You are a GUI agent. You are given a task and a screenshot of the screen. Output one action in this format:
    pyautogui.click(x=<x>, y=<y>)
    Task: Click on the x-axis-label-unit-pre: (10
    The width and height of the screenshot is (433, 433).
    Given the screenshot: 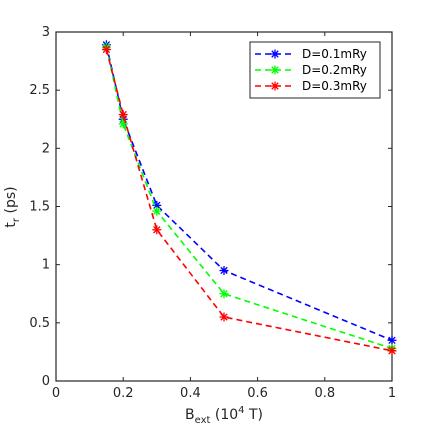 What is the action you would take?
    pyautogui.click(x=224, y=415)
    